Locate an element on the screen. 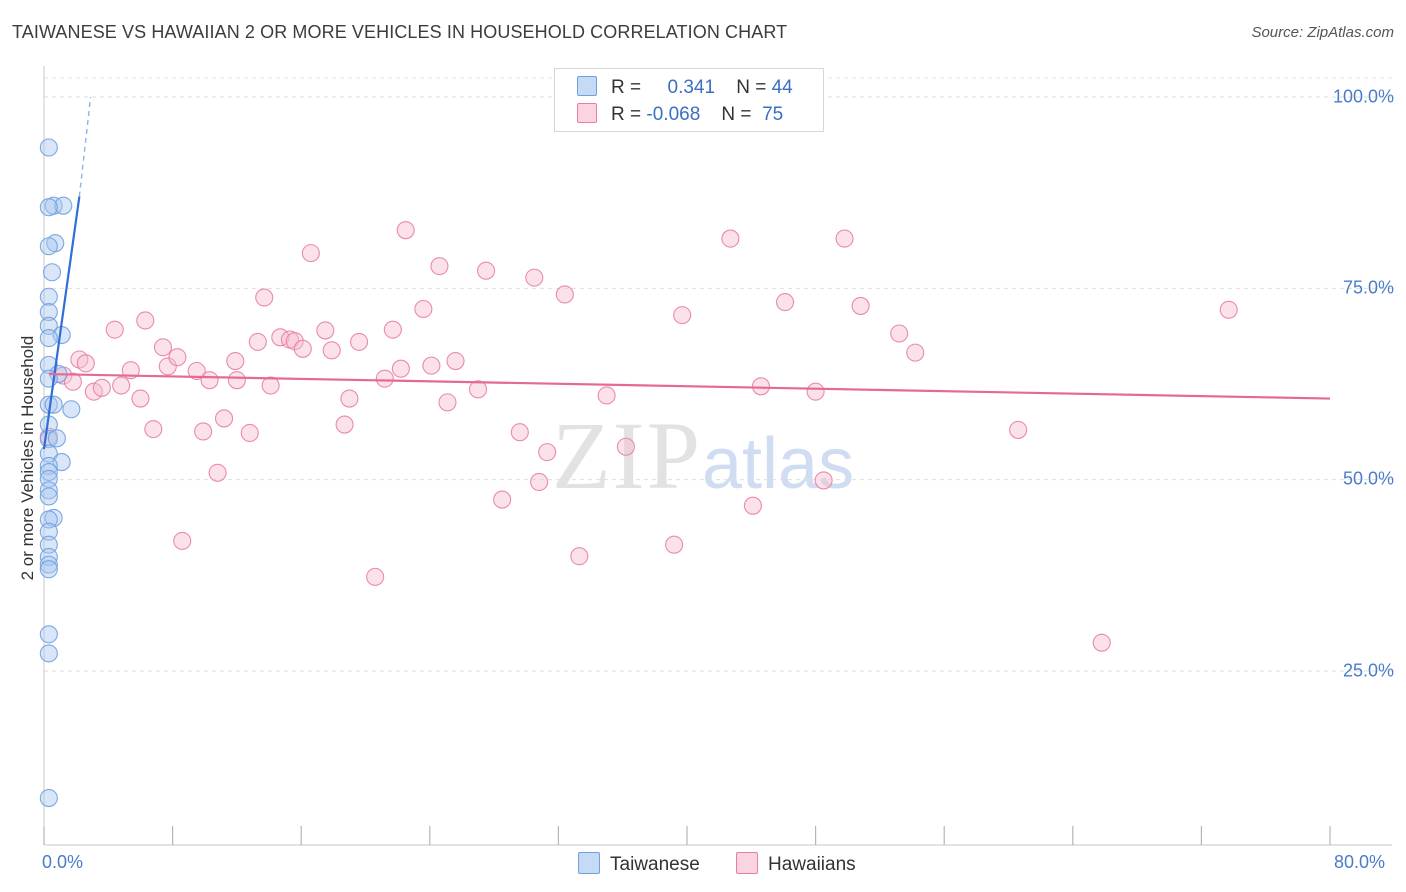 Image resolution: width=1406 pixels, height=892 pixels. stats-row-hawaiians: R = -0.068 N = 75 is located at coordinates (680, 115).